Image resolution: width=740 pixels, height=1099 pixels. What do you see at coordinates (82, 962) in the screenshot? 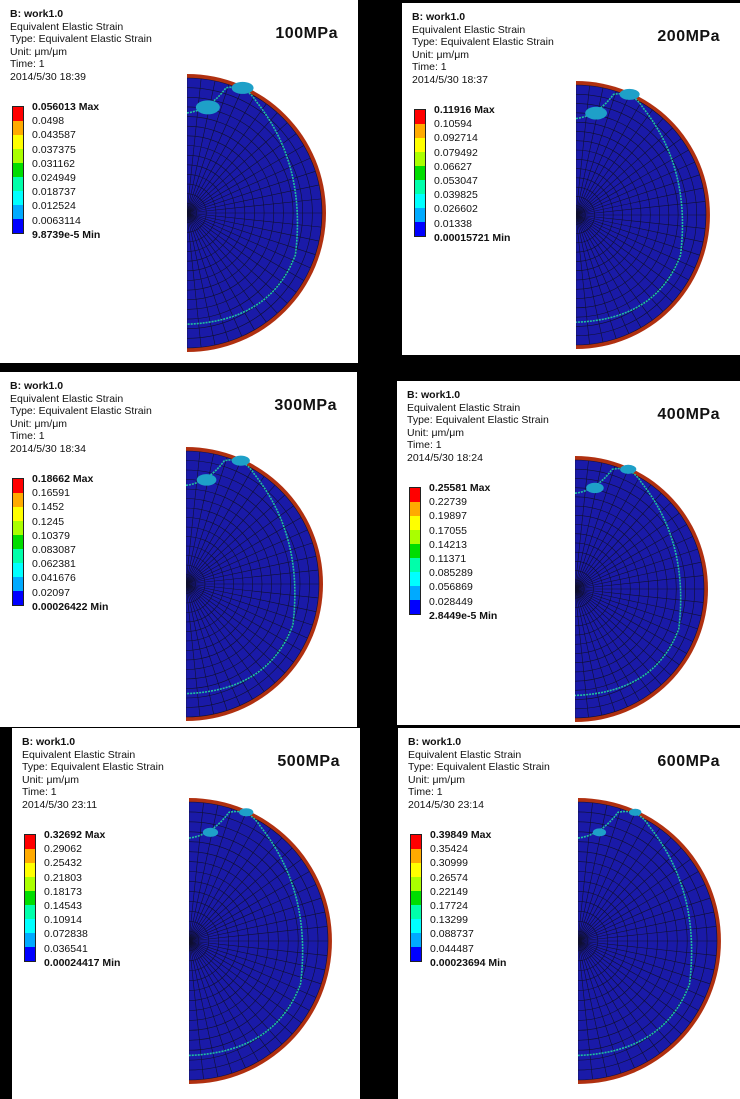
I see `legend-value: 0.00024417 Min` at bounding box center [82, 962].